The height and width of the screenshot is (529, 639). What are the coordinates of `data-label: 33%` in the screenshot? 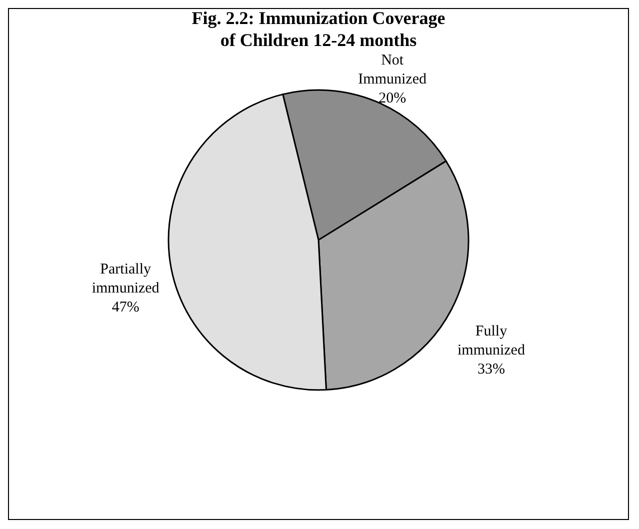 It's located at (491, 369).